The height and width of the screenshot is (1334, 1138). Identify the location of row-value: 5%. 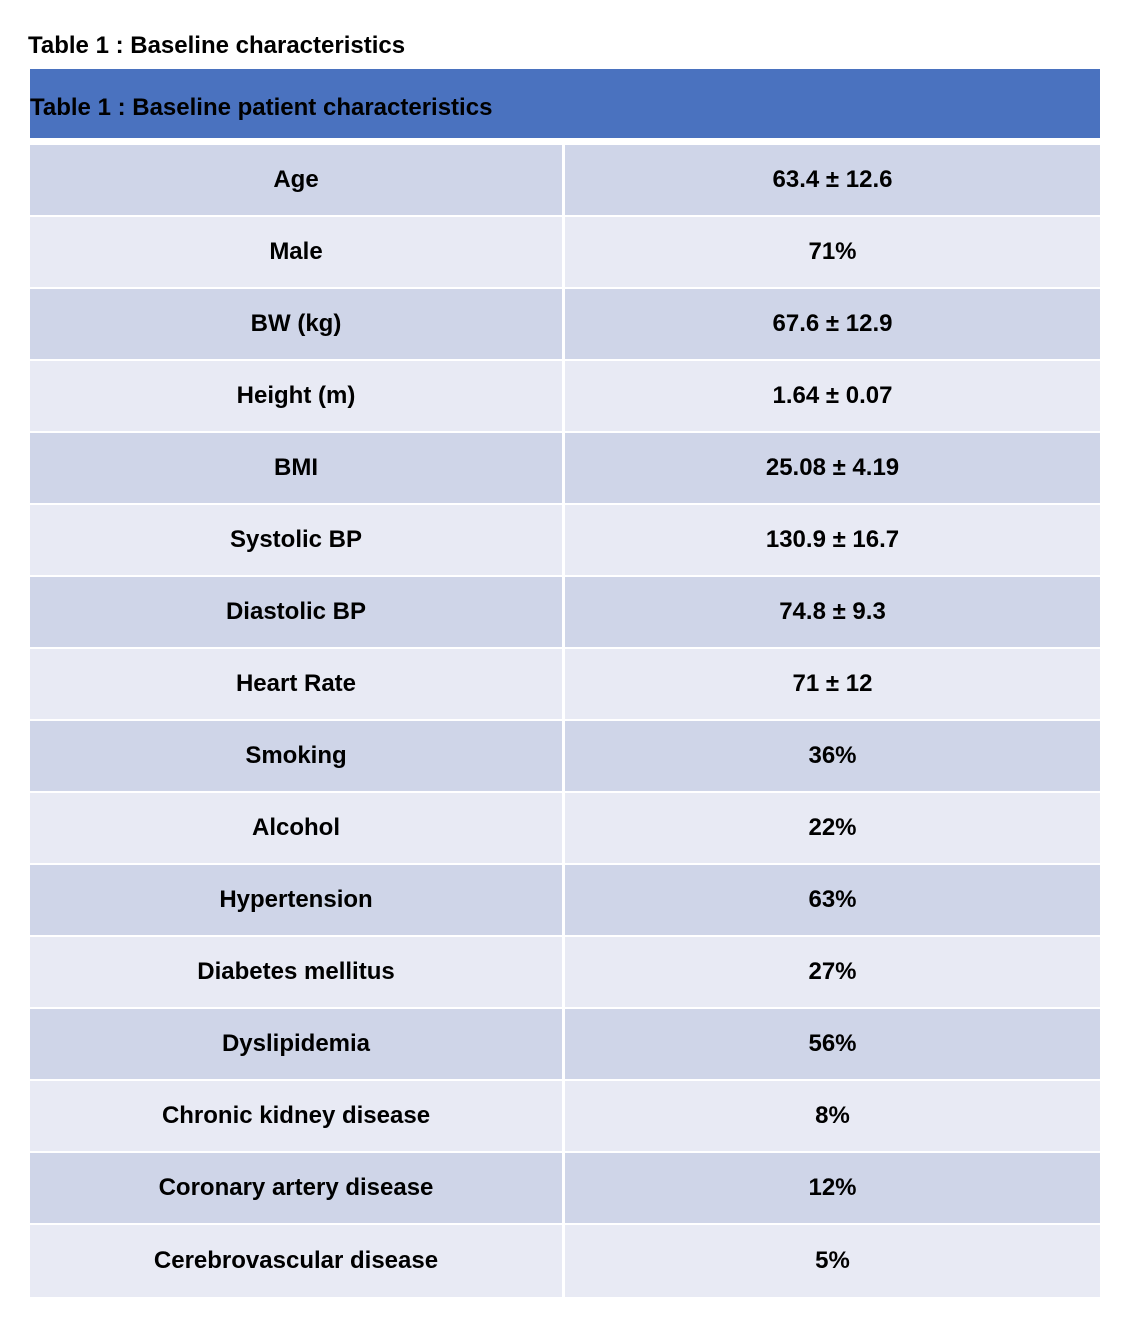
(832, 1261).